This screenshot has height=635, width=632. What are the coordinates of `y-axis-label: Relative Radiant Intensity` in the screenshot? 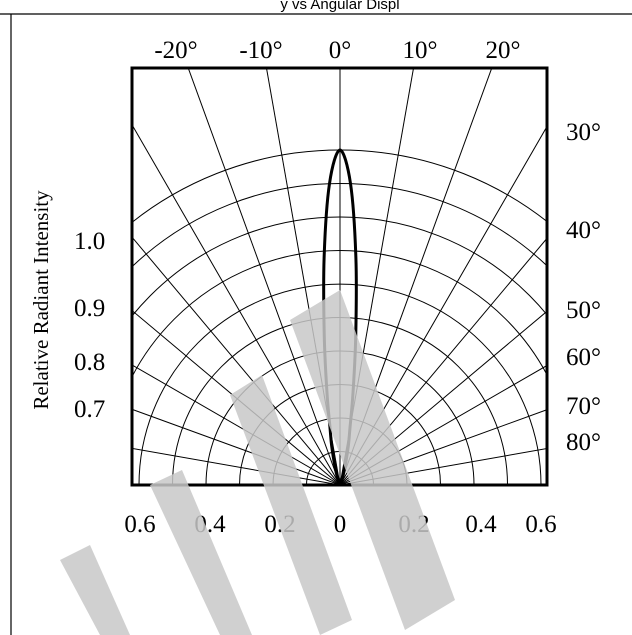 It's located at (41, 300).